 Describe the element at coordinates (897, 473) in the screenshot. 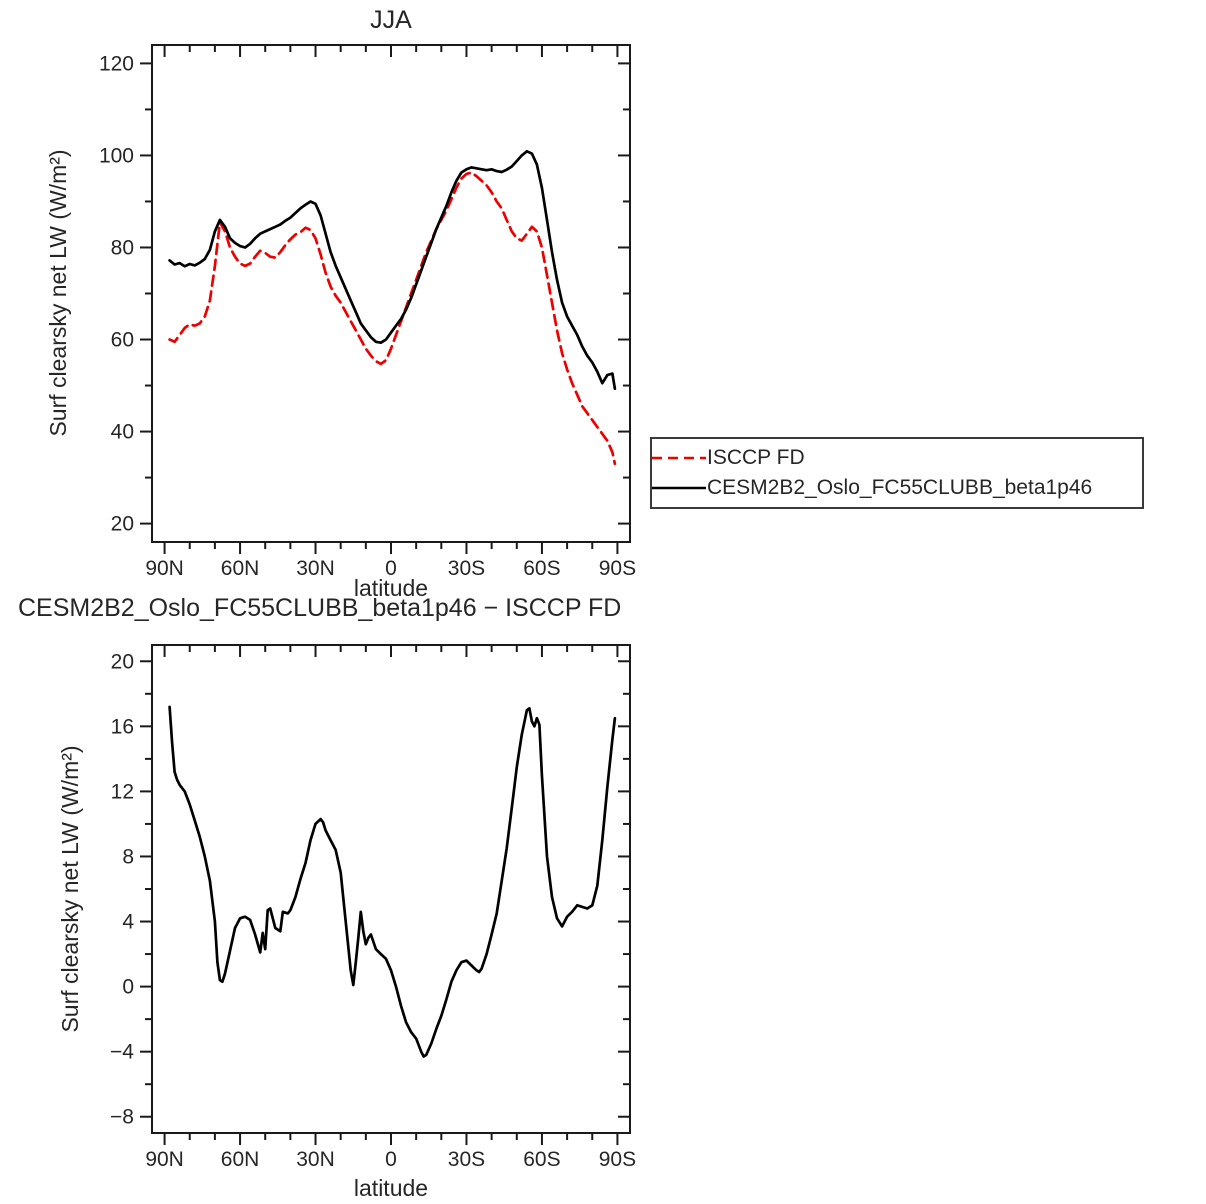

I see `legend-box: ISCCP FD CESM2B2_Oslo_FC55CLUBB_beta1p46` at that location.